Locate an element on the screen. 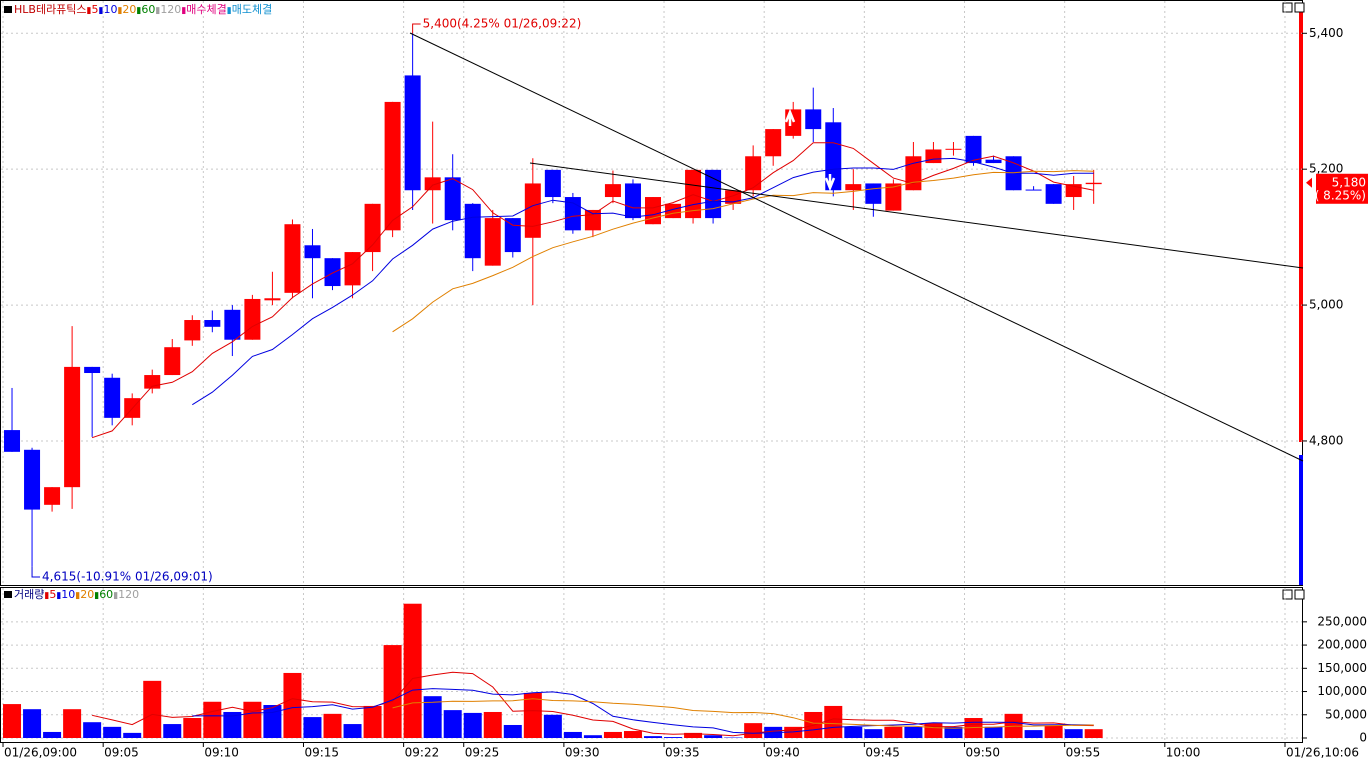 This screenshot has width=1371, height=763. sell-arrow is located at coordinates (830, 183).